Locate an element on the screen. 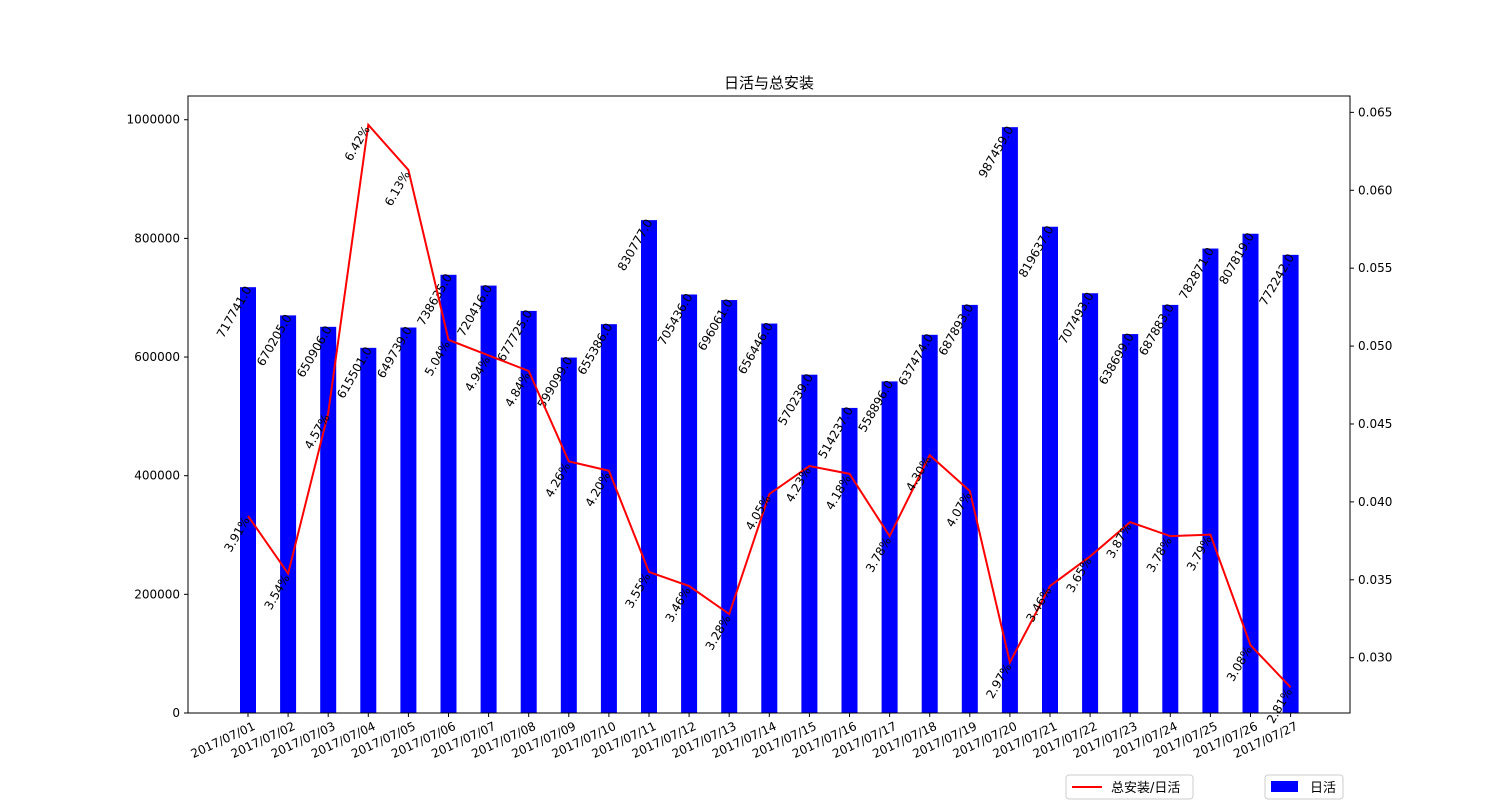  y-left-tick-label: 600000 is located at coordinates (157, 357).